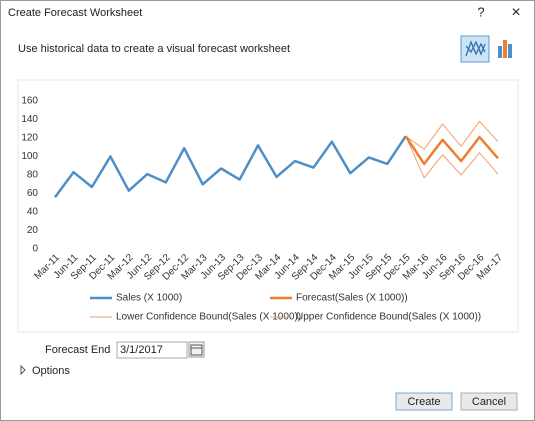 The image size is (535, 421). I want to click on cancel-button, so click(489, 401).